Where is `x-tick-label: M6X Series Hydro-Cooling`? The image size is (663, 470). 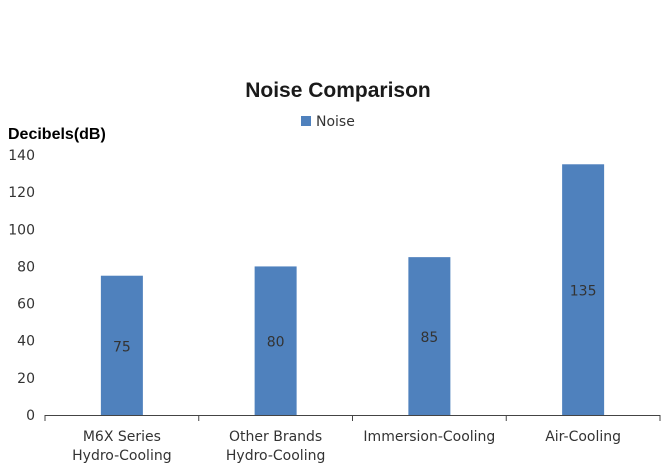 x-tick-label: M6X Series Hydro-Cooling is located at coordinates (121, 446).